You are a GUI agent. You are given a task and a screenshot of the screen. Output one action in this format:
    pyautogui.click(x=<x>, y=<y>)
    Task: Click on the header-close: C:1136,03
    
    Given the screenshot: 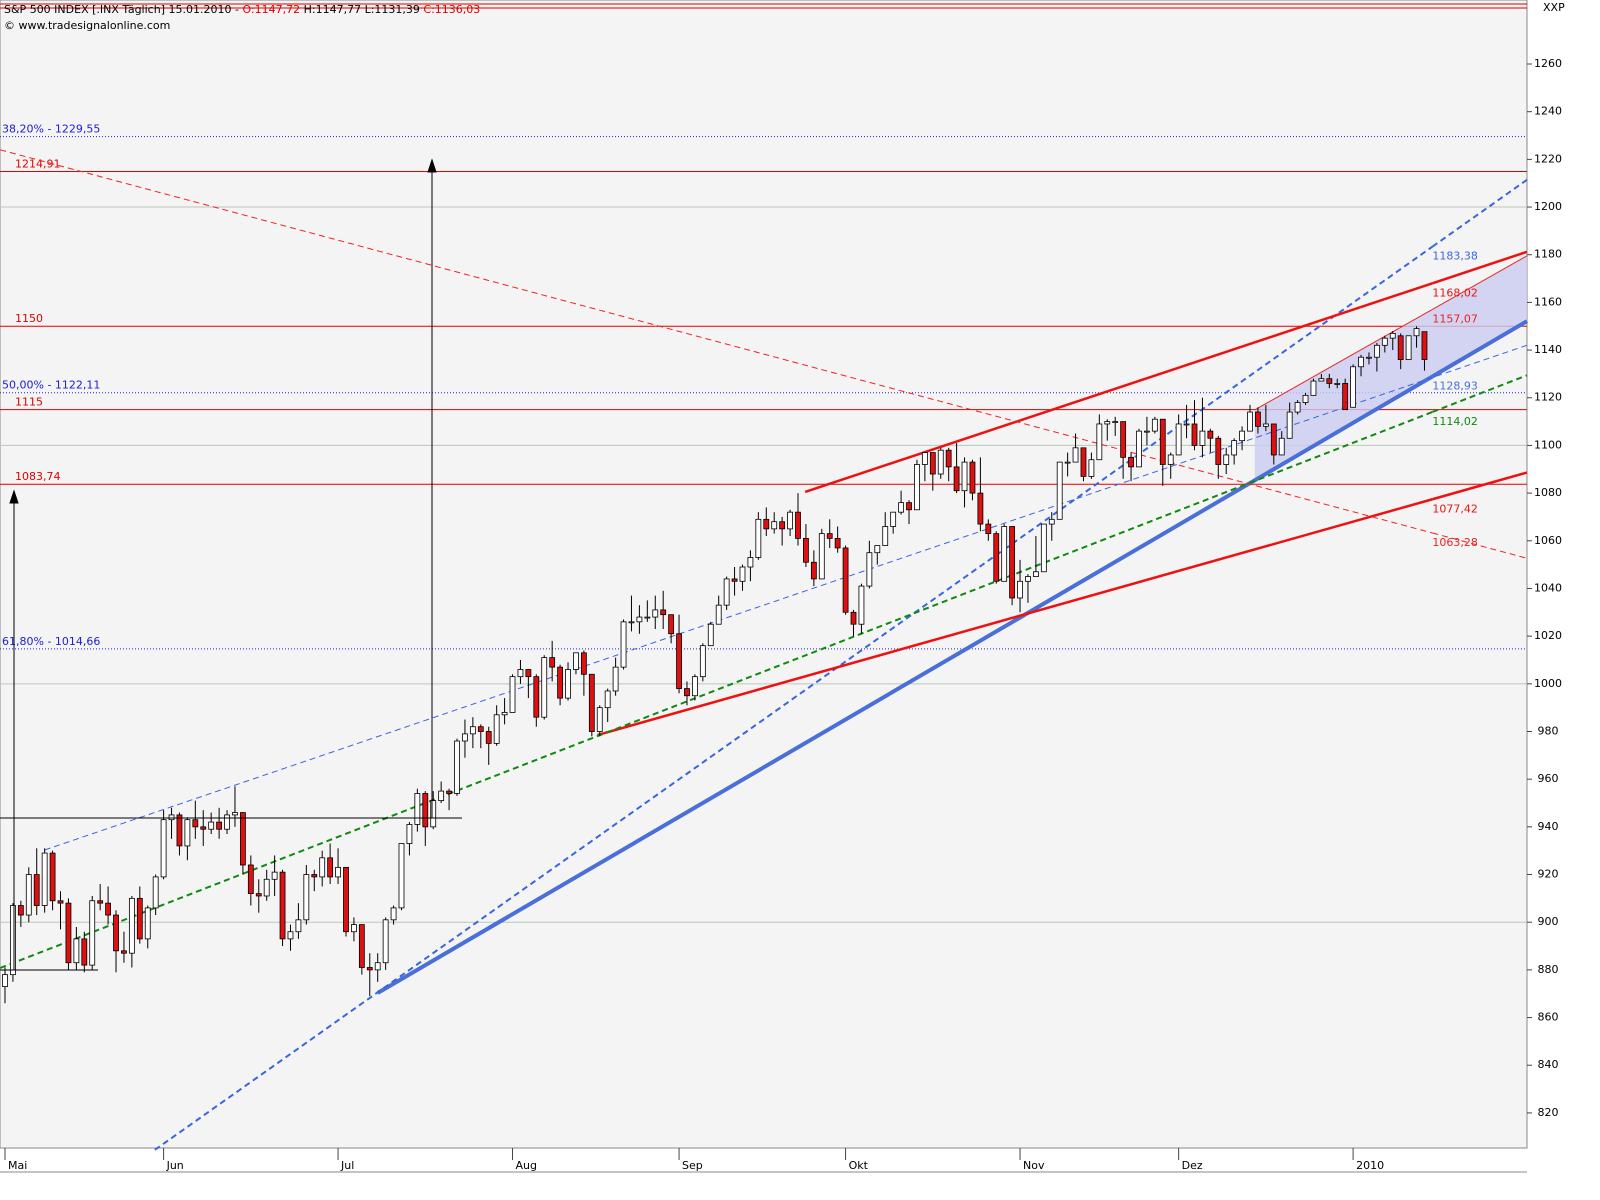 What is the action you would take?
    pyautogui.click(x=451, y=9)
    